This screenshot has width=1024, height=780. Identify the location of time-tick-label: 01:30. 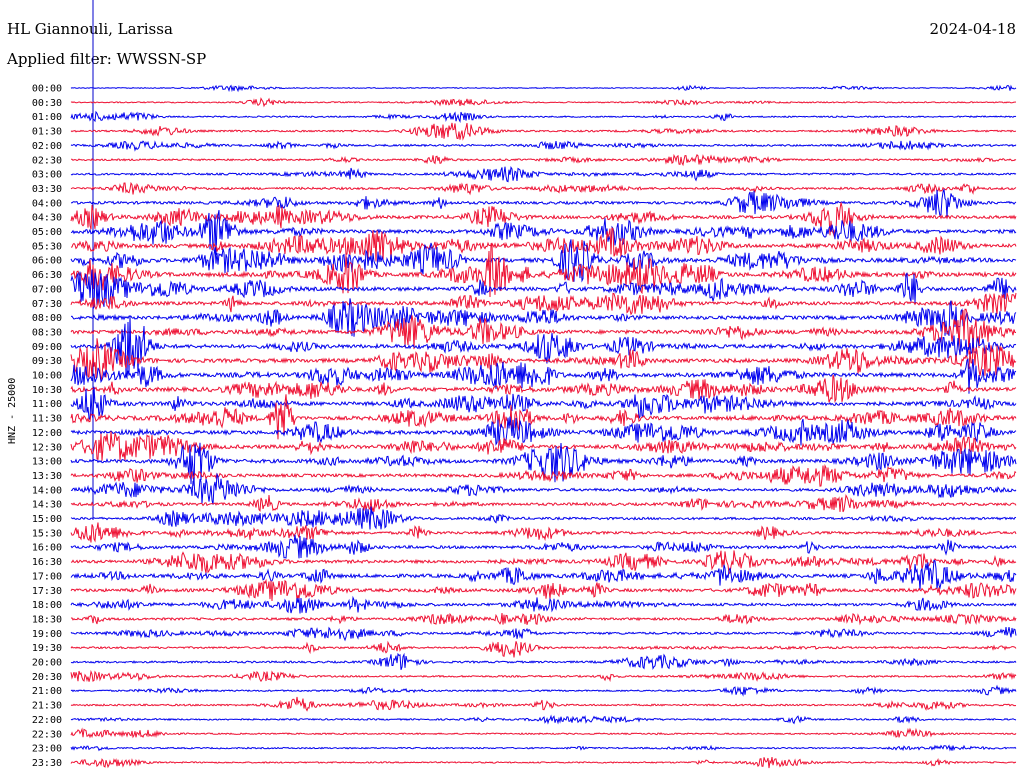
(47, 132).